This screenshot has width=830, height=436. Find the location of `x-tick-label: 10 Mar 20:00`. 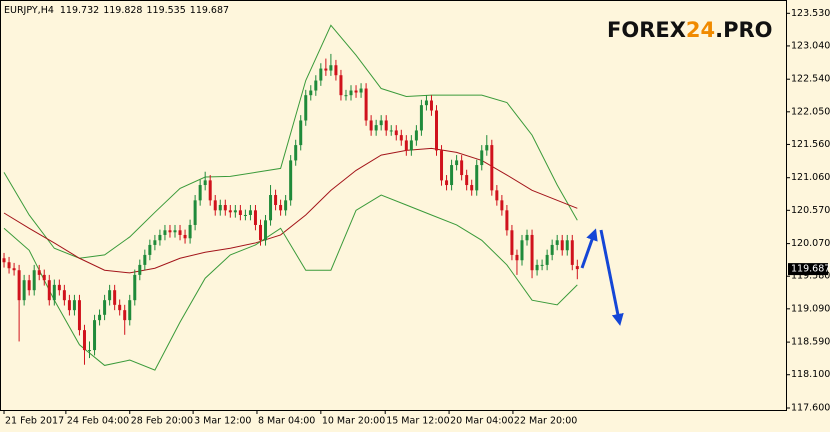

x-tick-label: 10 Mar 20:00 is located at coordinates (353, 421).